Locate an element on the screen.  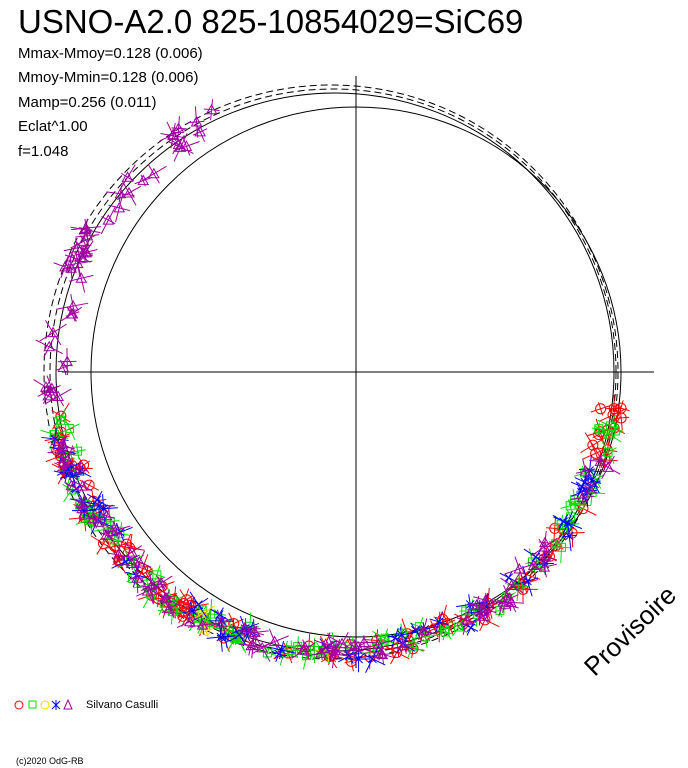
legend-diamond-icon is located at coordinates (45, 705).